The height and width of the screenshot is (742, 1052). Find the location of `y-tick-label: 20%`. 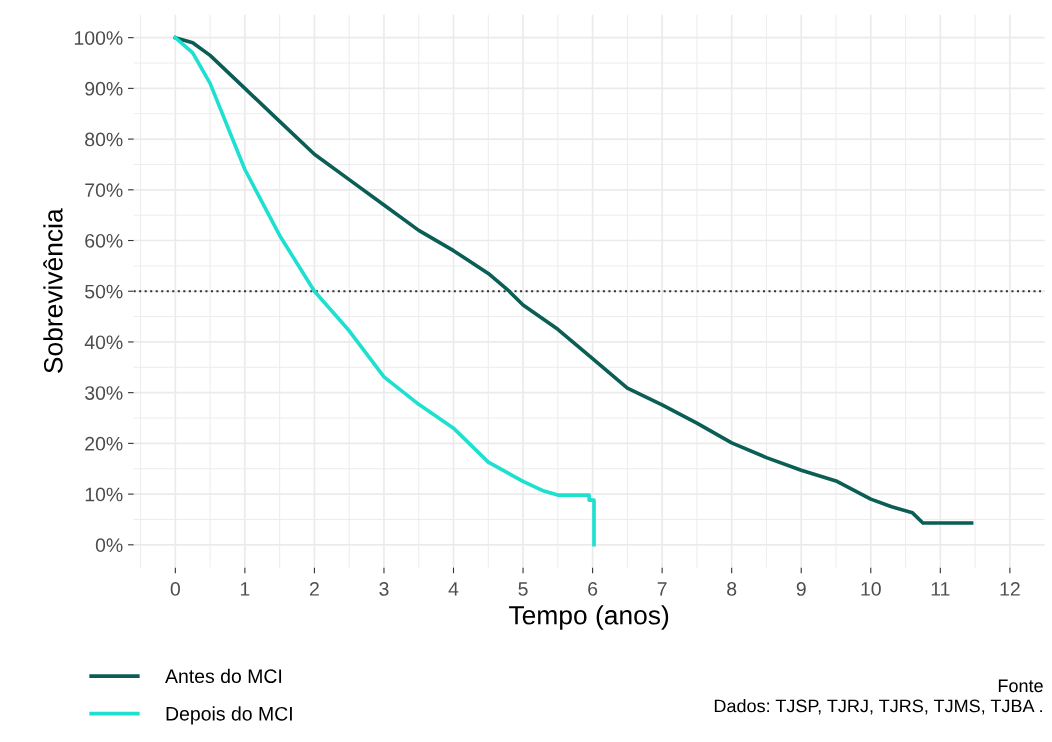

y-tick-label: 20% is located at coordinates (104, 443).